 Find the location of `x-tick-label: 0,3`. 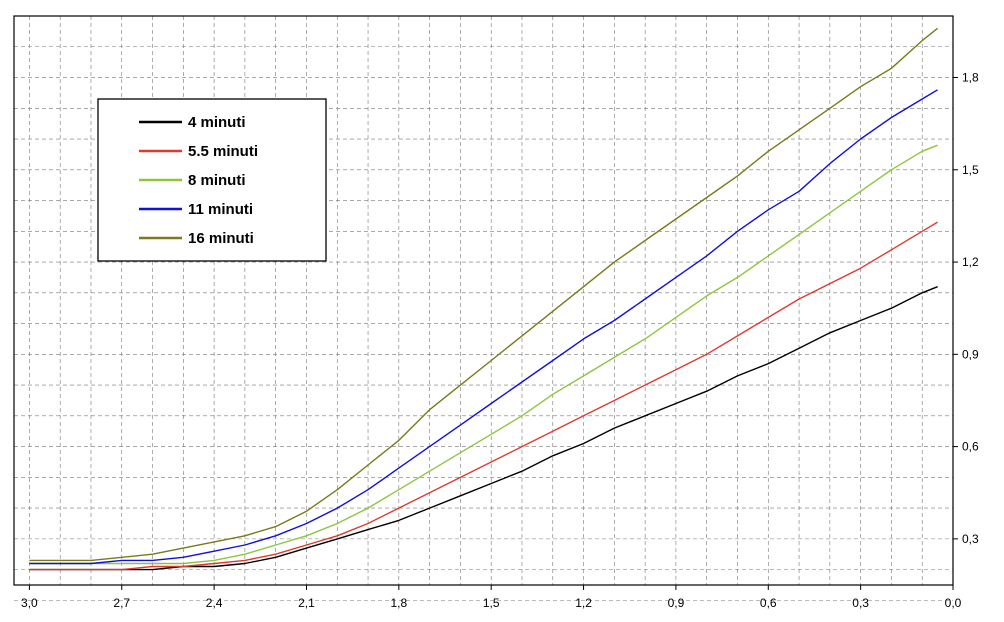

x-tick-label: 0,3 is located at coordinates (860, 603).